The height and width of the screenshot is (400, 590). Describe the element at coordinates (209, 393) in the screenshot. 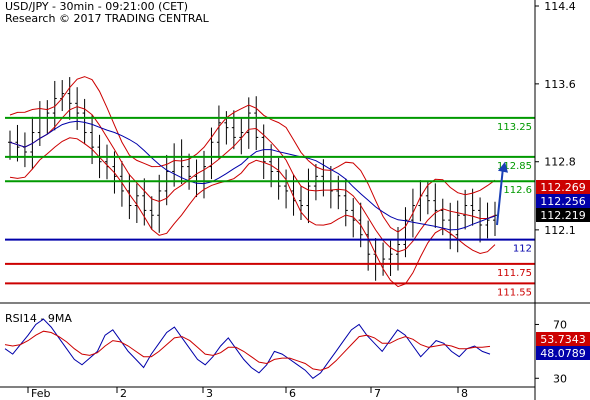

I see `x-tick-label: 3` at that location.